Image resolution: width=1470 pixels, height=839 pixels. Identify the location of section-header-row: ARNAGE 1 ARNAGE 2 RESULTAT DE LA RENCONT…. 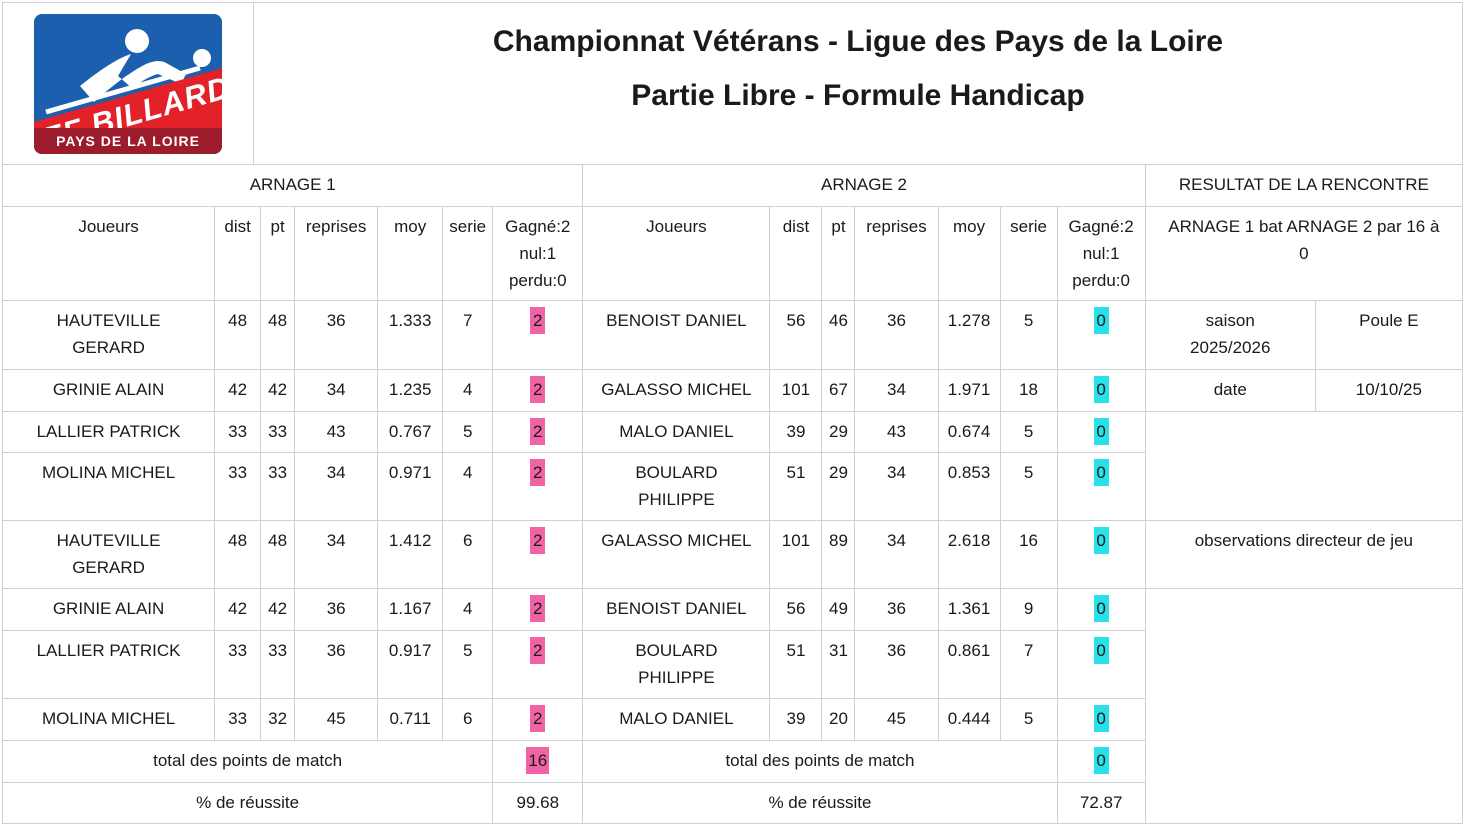
(732, 185).